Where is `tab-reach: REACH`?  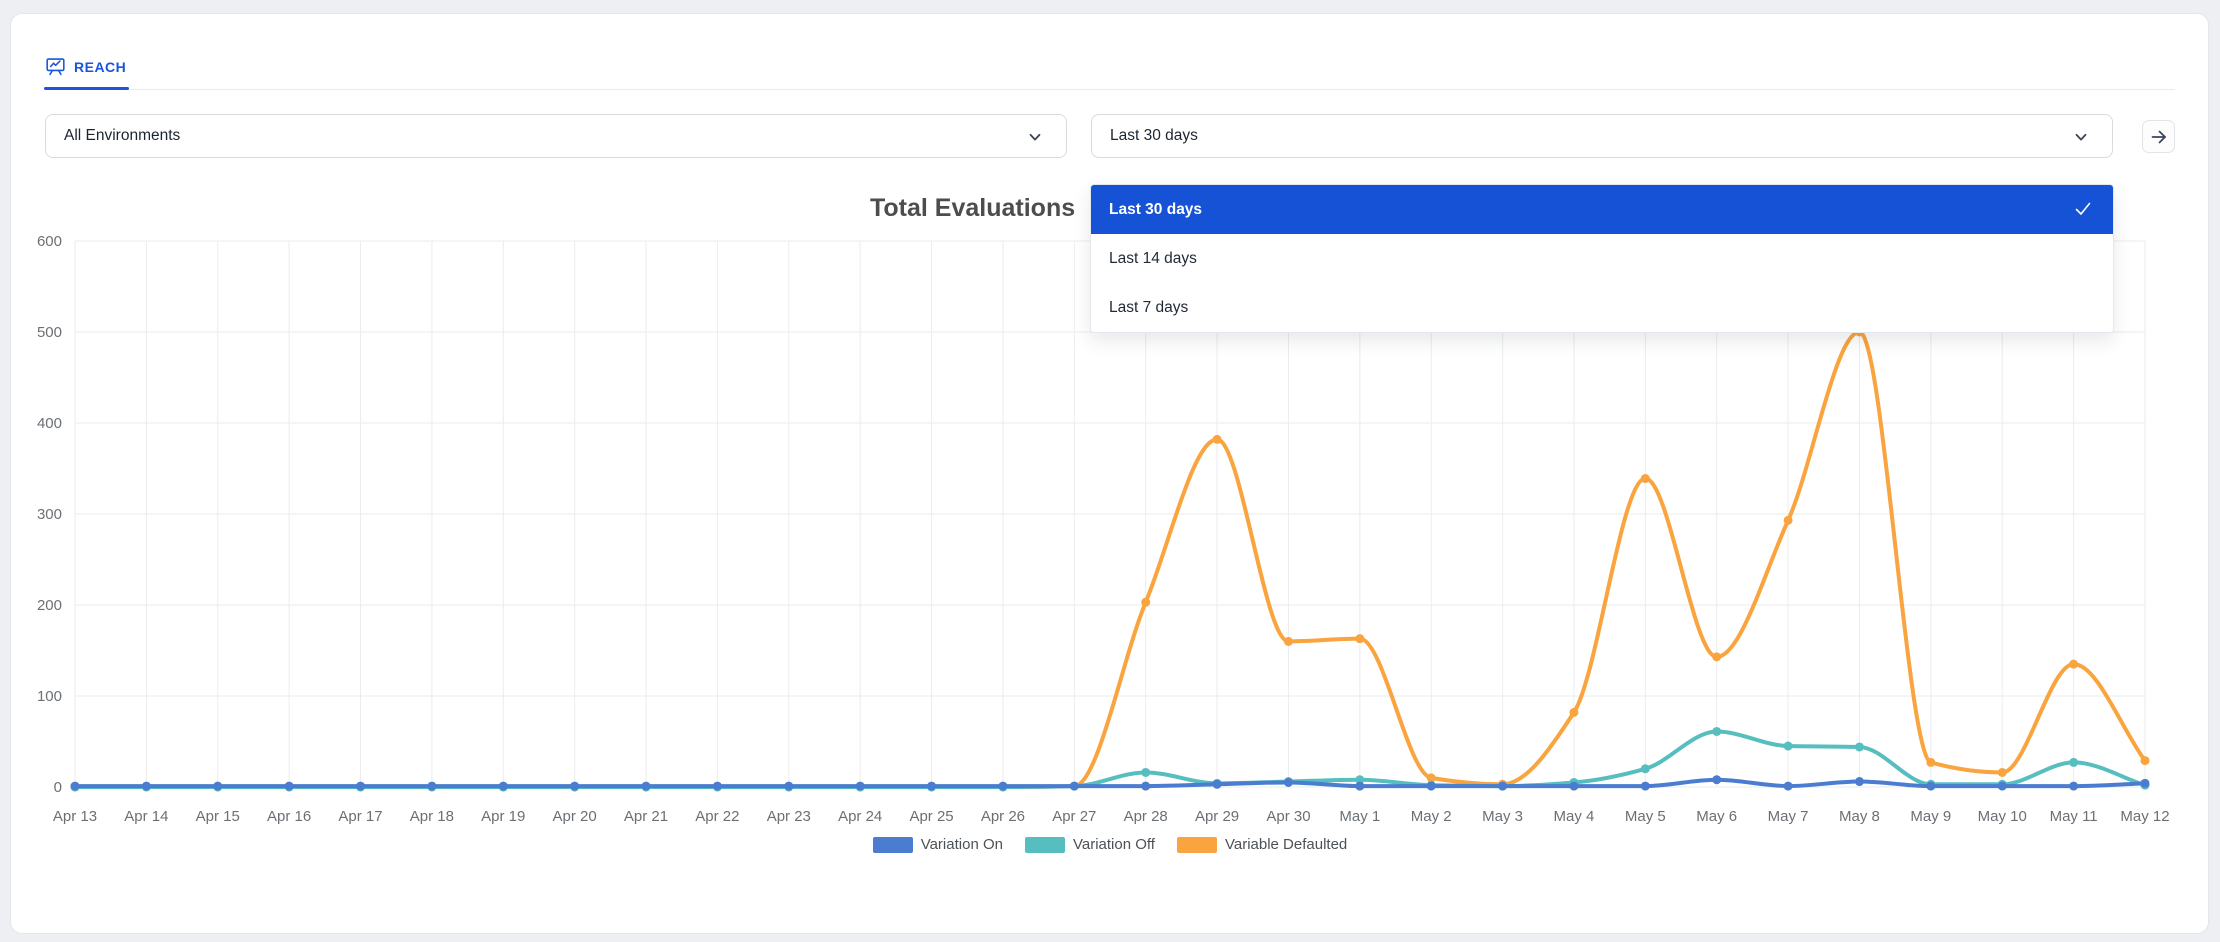 tab-reach: REACH is located at coordinates (87, 73).